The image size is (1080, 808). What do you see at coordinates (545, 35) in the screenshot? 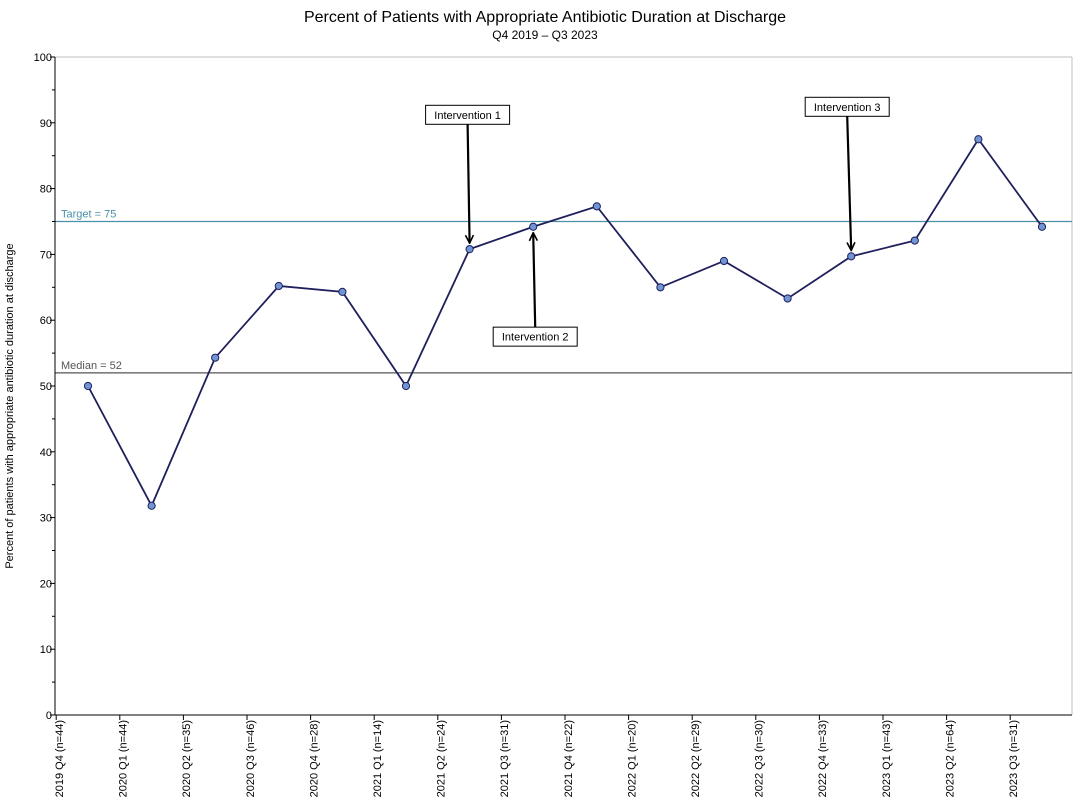
I see `chart-subtitle: Q4 2019 – Q3 2023` at bounding box center [545, 35].